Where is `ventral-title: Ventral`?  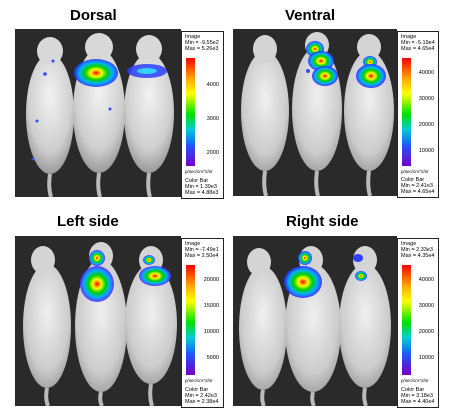
ventral-title: Ventral is located at coordinates (310, 15).